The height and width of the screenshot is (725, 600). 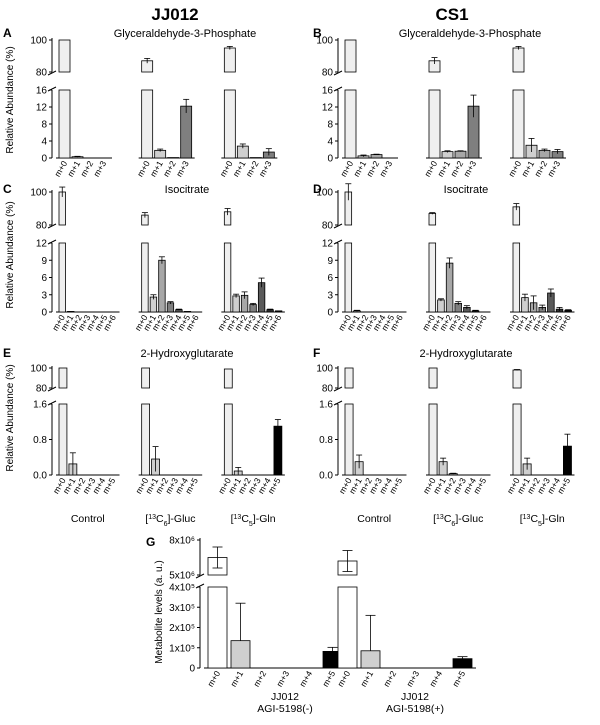 What do you see at coordinates (7, 33) in the screenshot?
I see `panel-letter: A` at bounding box center [7, 33].